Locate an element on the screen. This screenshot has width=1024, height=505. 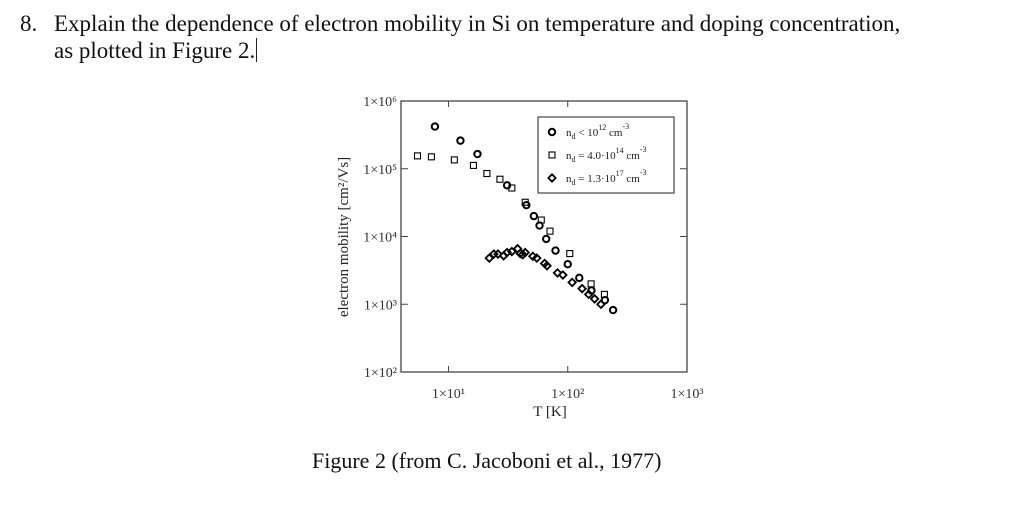
question-line-2: as plotted in Figure 2. is located at coordinates (156, 50).